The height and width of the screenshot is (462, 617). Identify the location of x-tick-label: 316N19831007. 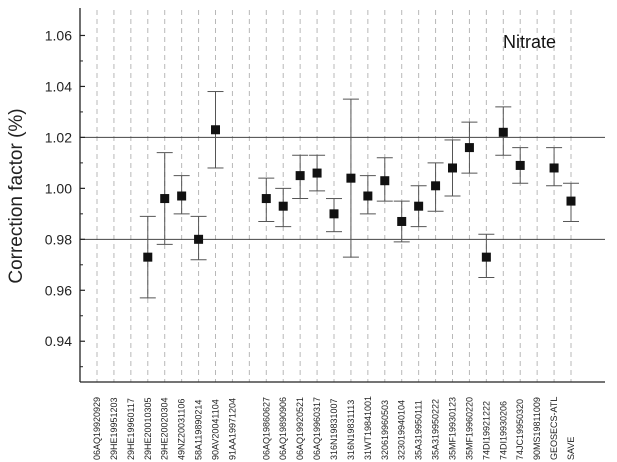
(334, 429).